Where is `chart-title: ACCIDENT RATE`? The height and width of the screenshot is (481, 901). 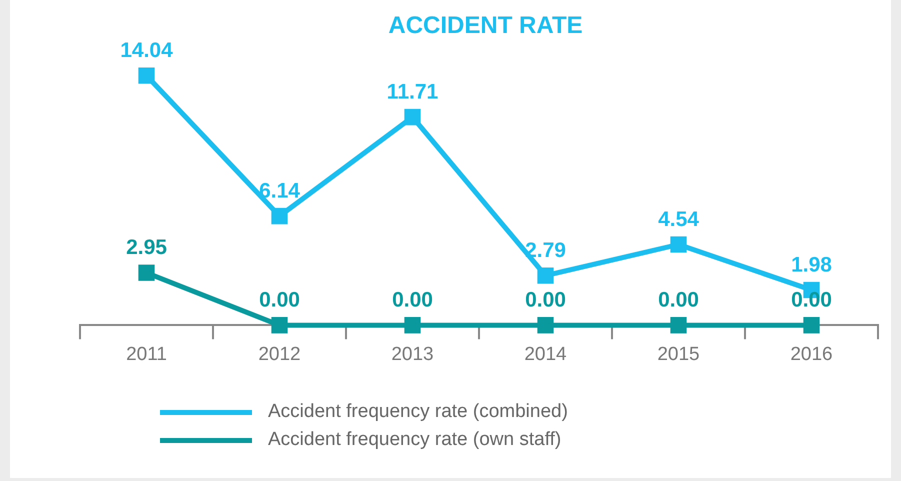 chart-title: ACCIDENT RATE is located at coordinates (485, 26).